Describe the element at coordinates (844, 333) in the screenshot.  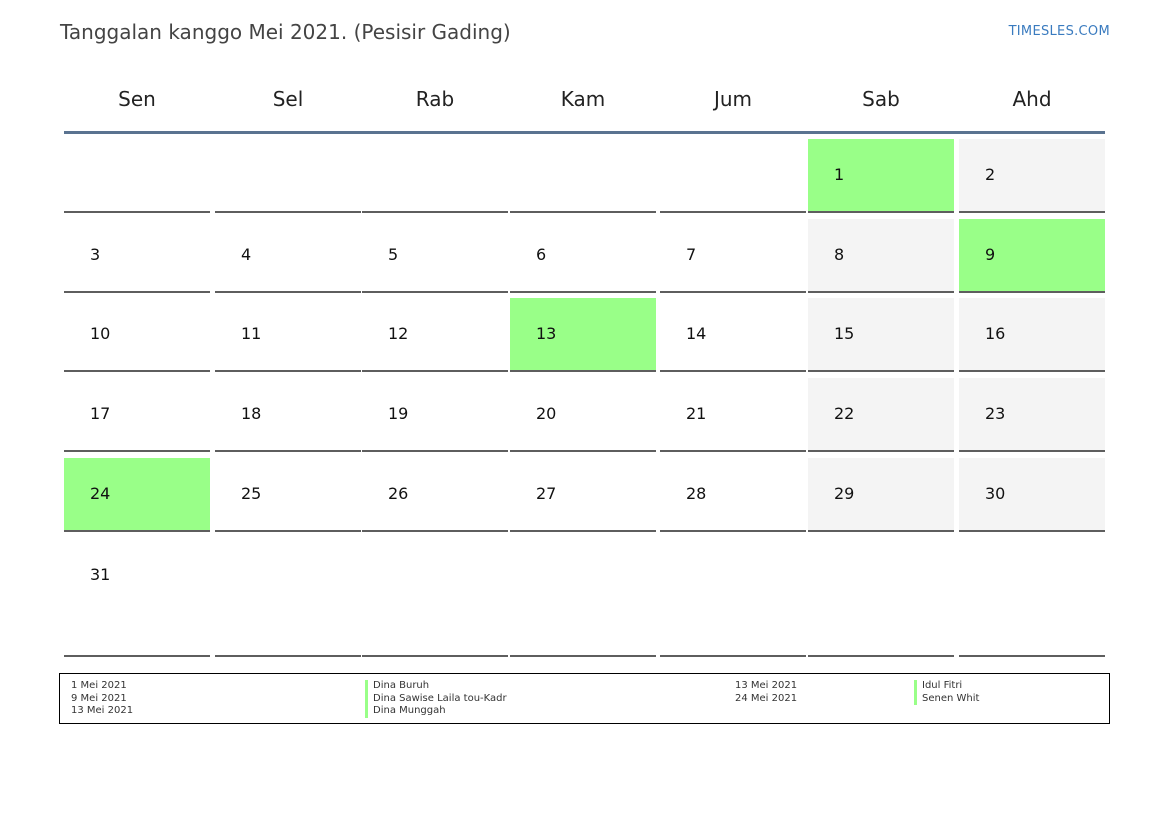
I see `day-number: 15` at that location.